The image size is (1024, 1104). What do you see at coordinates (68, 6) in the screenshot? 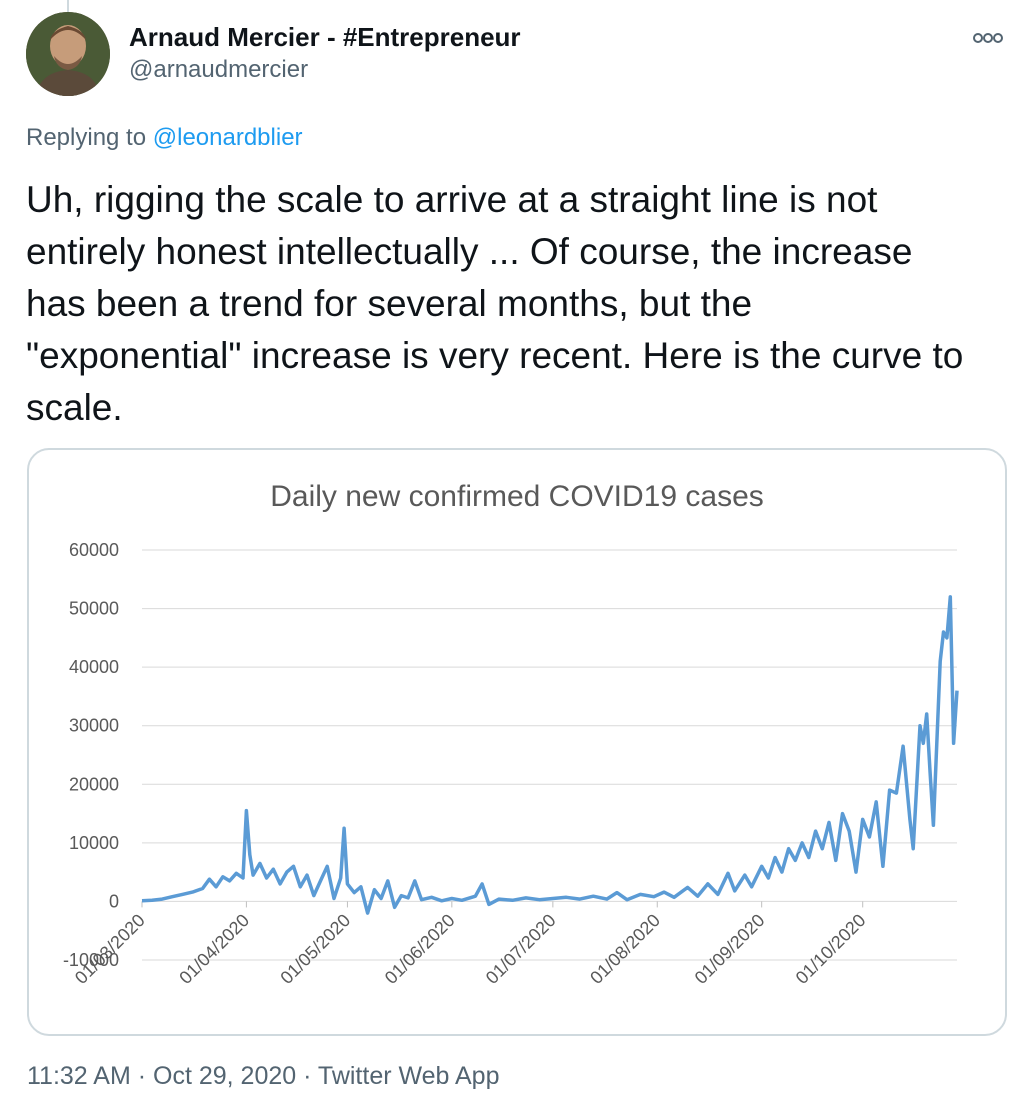
I see `thread-connector-line` at bounding box center [68, 6].